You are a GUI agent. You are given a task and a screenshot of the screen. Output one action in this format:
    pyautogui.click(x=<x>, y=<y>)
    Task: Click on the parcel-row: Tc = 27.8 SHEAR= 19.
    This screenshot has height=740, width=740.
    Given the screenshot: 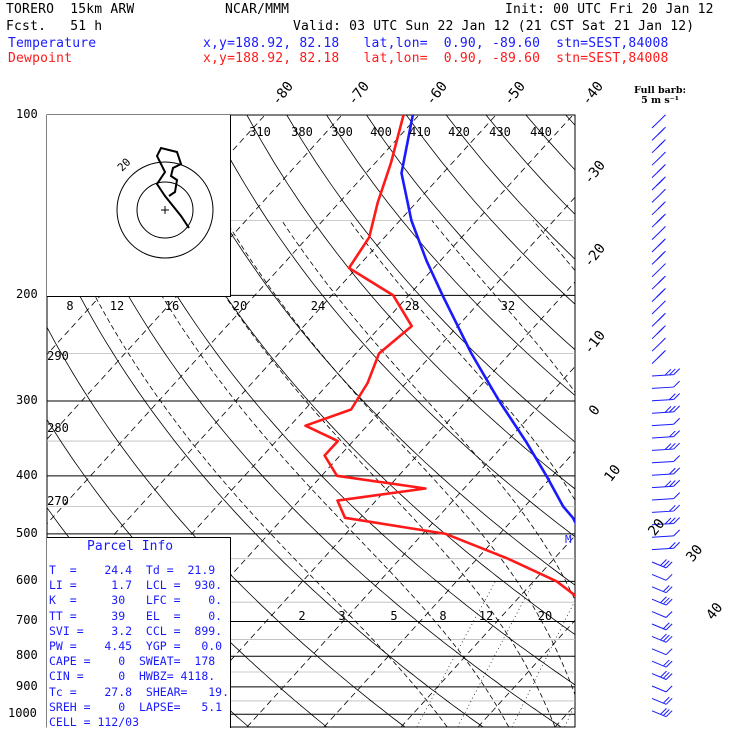 What is the action you would take?
    pyautogui.click(x=139, y=691)
    